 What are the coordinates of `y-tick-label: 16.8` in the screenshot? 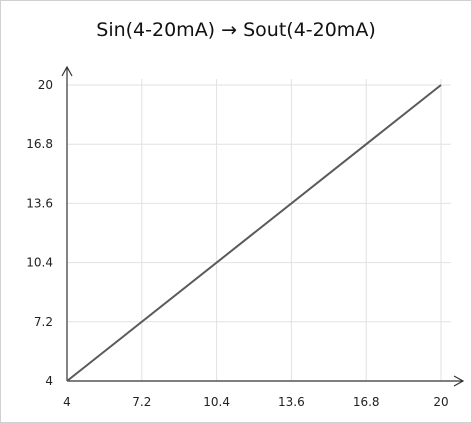 It's located at (39, 144).